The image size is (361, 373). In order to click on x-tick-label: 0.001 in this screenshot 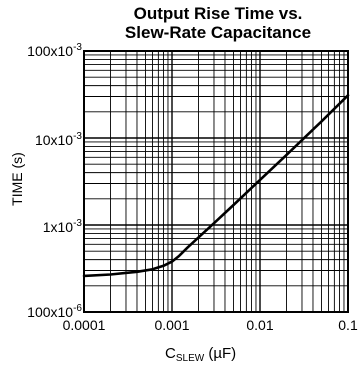, I will do `click(171, 325)`.